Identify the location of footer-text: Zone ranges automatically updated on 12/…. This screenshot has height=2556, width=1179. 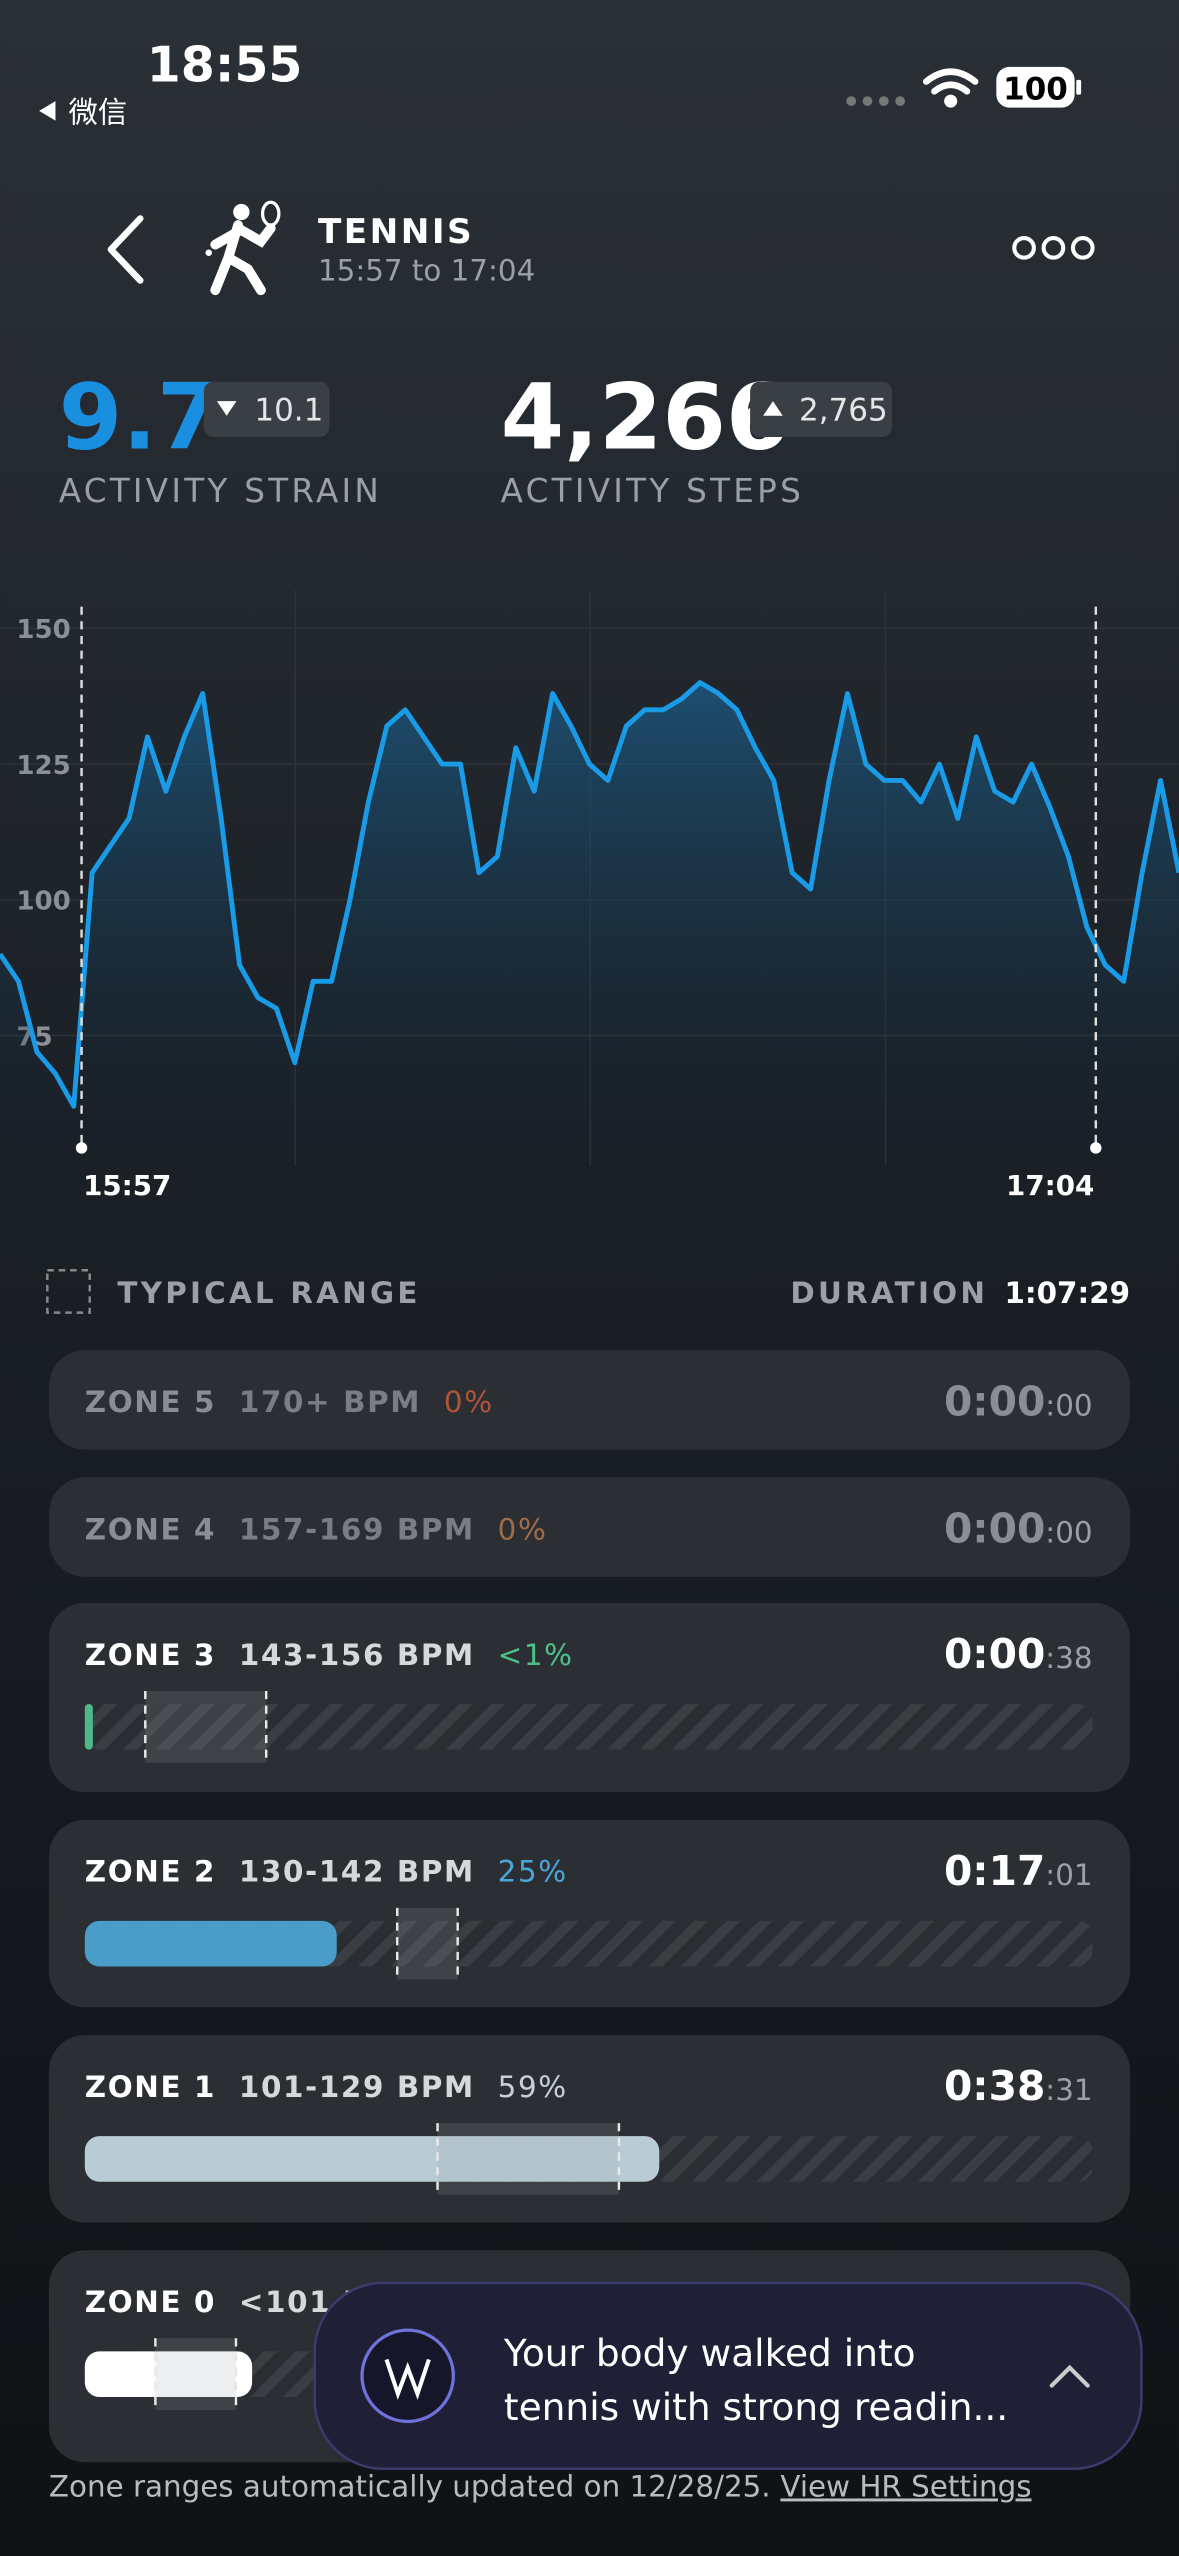
(410, 2486).